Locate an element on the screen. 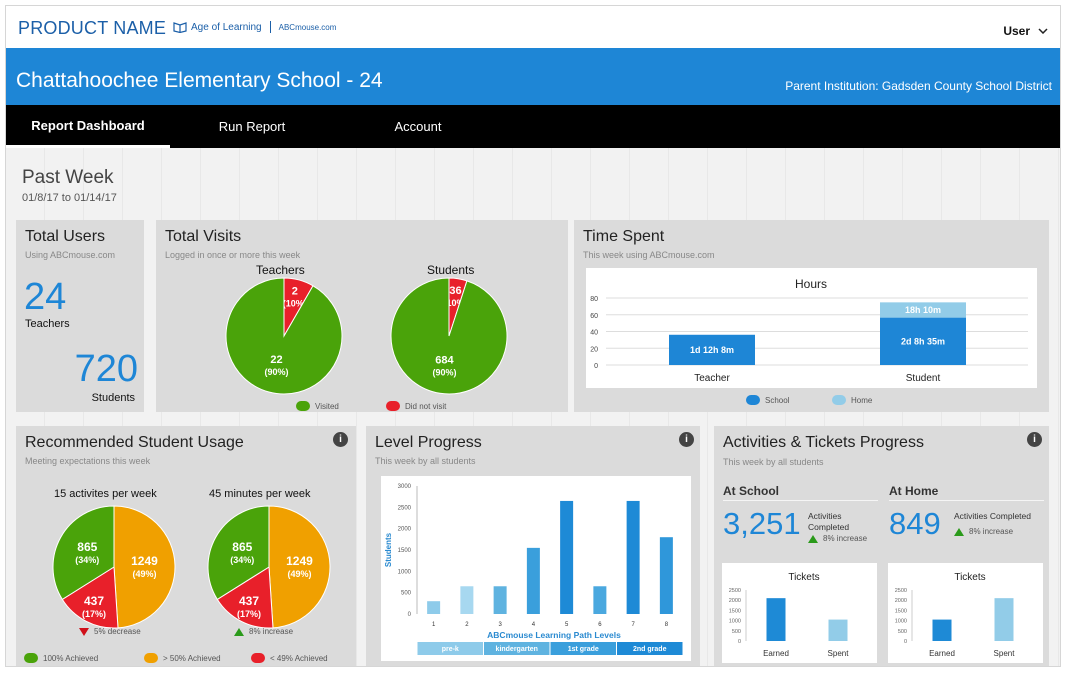 The width and height of the screenshot is (1067, 678). legend-visited-swatch is located at coordinates (303, 406).